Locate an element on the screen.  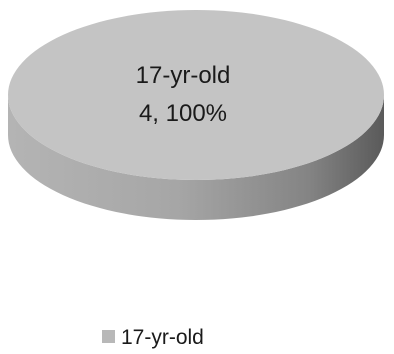
legend-swatch is located at coordinates (108, 336).